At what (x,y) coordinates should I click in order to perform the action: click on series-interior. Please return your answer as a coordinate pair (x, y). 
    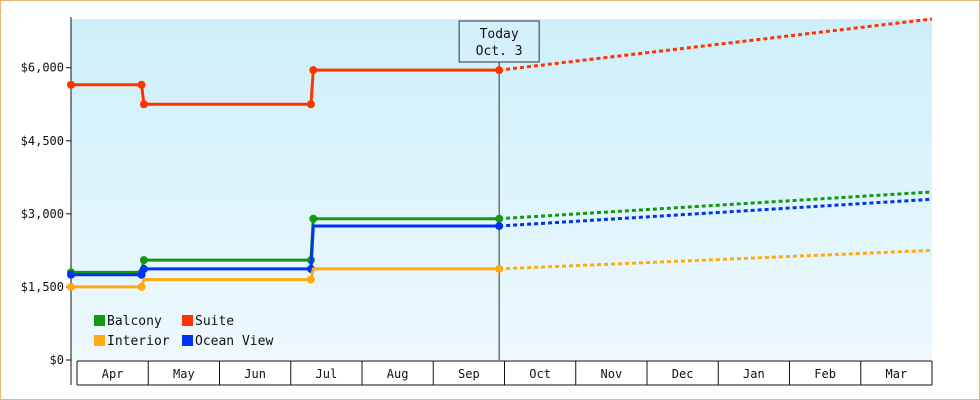
    Looking at the image, I should click on (500, 269).